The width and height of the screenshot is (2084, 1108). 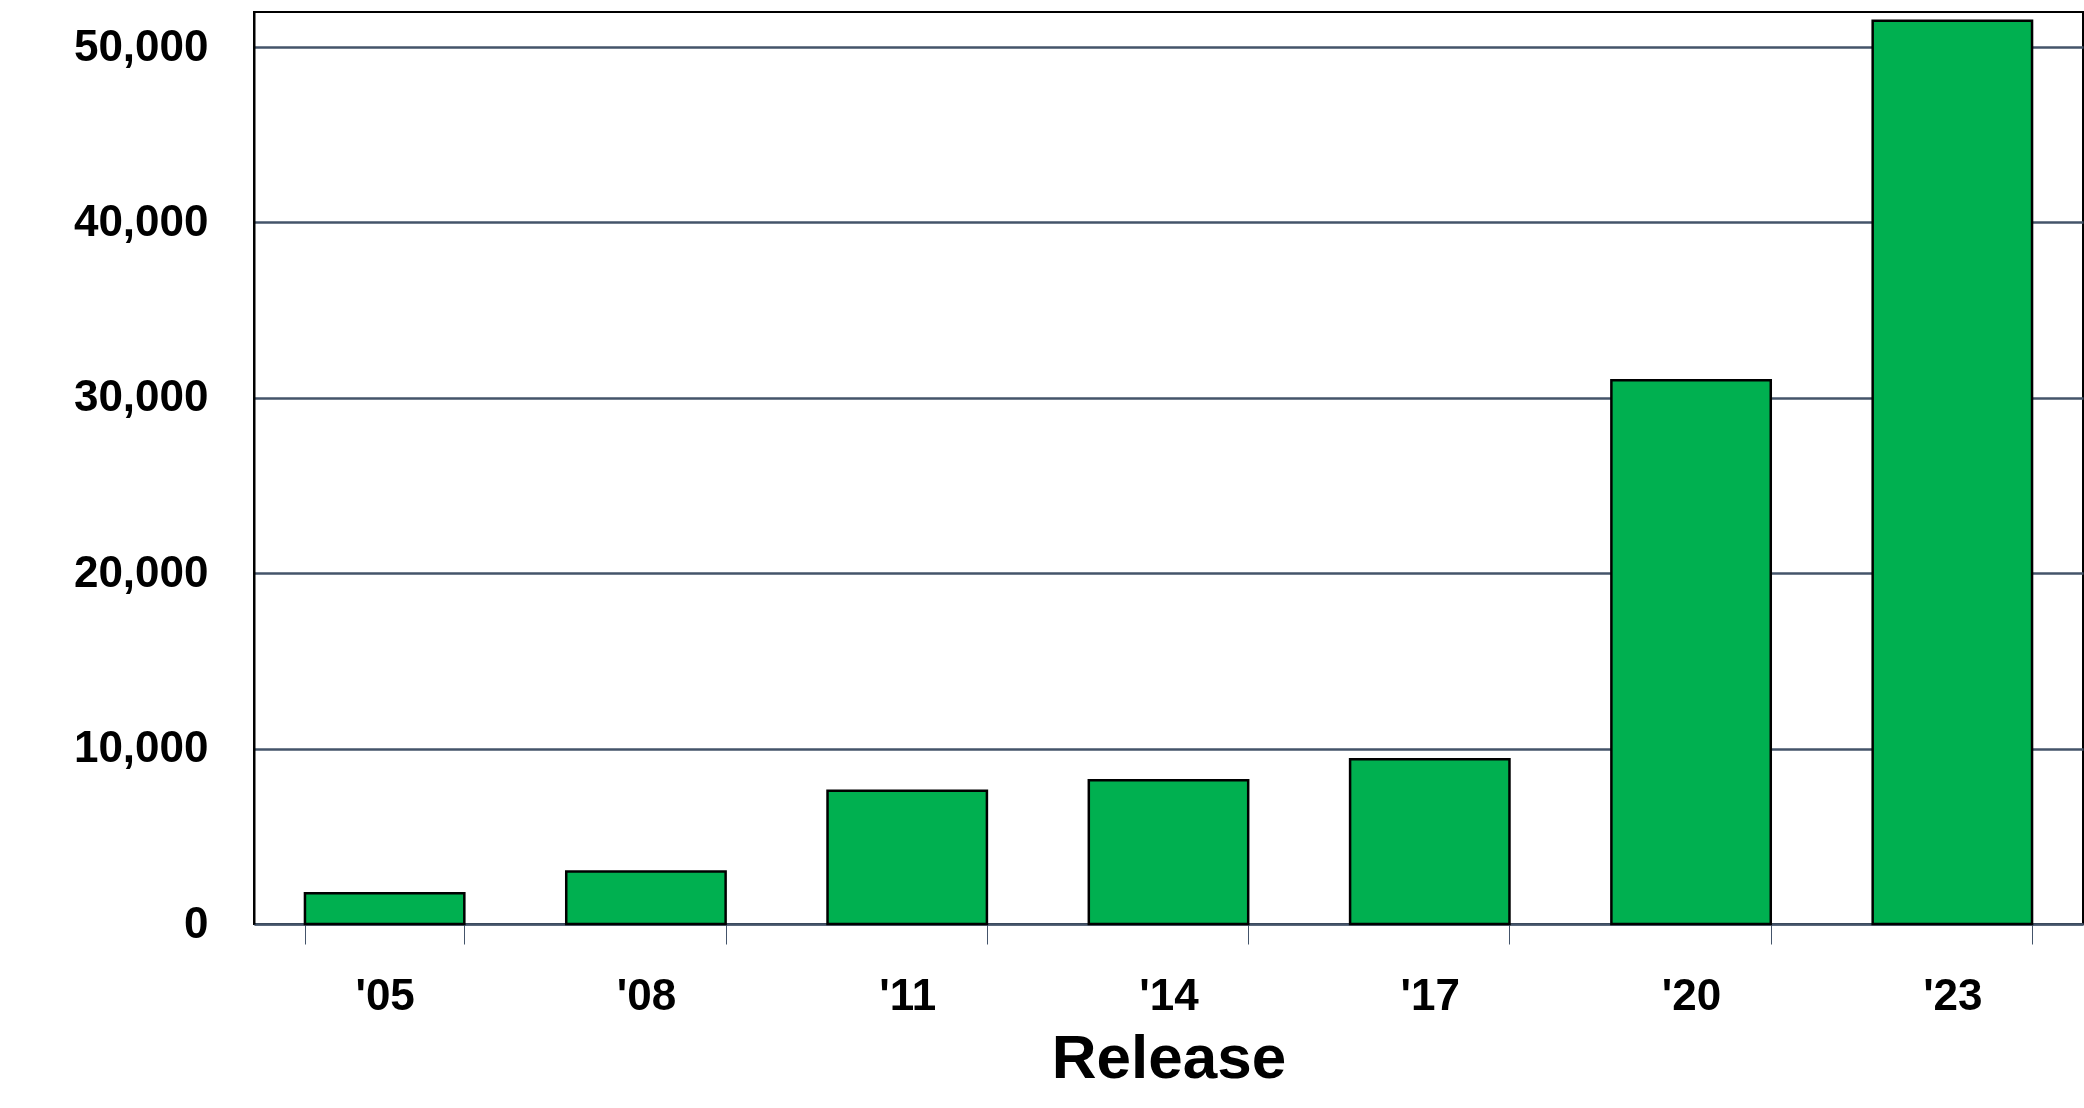 What do you see at coordinates (141, 747) in the screenshot?
I see `y-tick-label: 10,000` at bounding box center [141, 747].